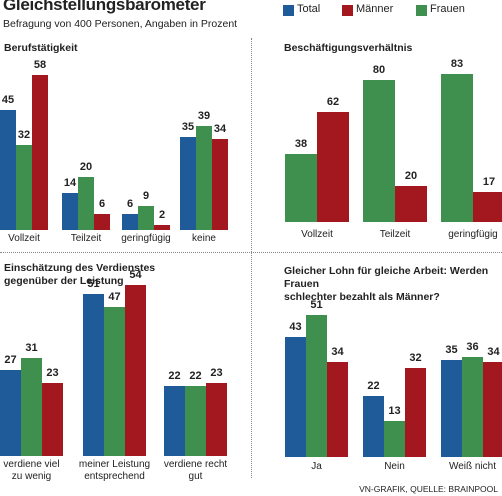 Image resolution: width=502 pixels, height=496 pixels. I want to click on value-label: 80, so click(379, 69).